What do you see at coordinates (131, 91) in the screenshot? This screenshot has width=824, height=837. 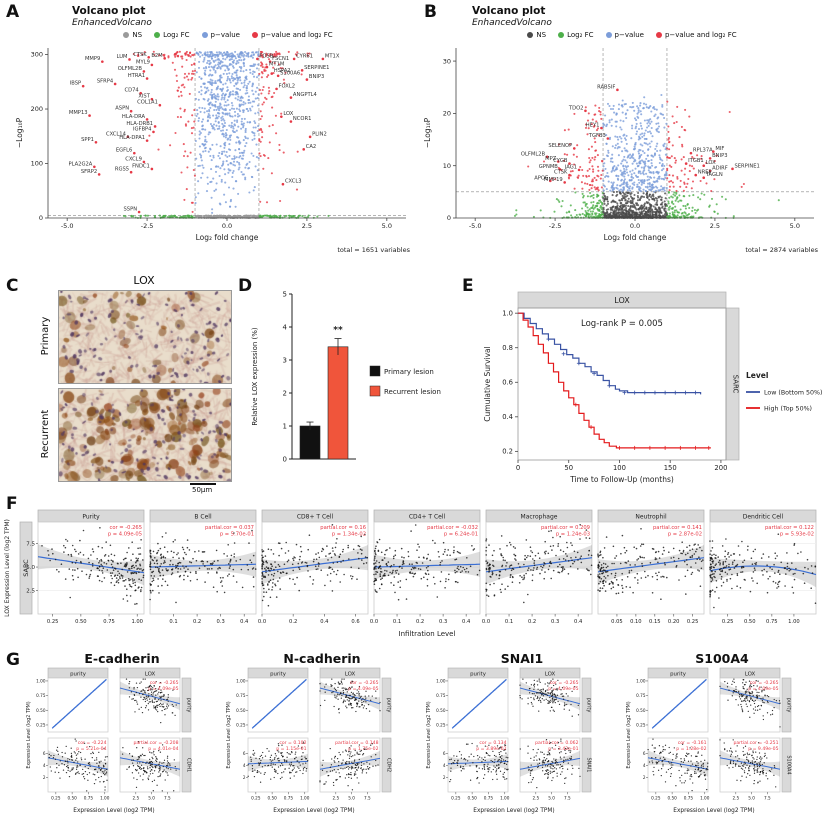 I see `svg-text: CD74` at bounding box center [131, 91].